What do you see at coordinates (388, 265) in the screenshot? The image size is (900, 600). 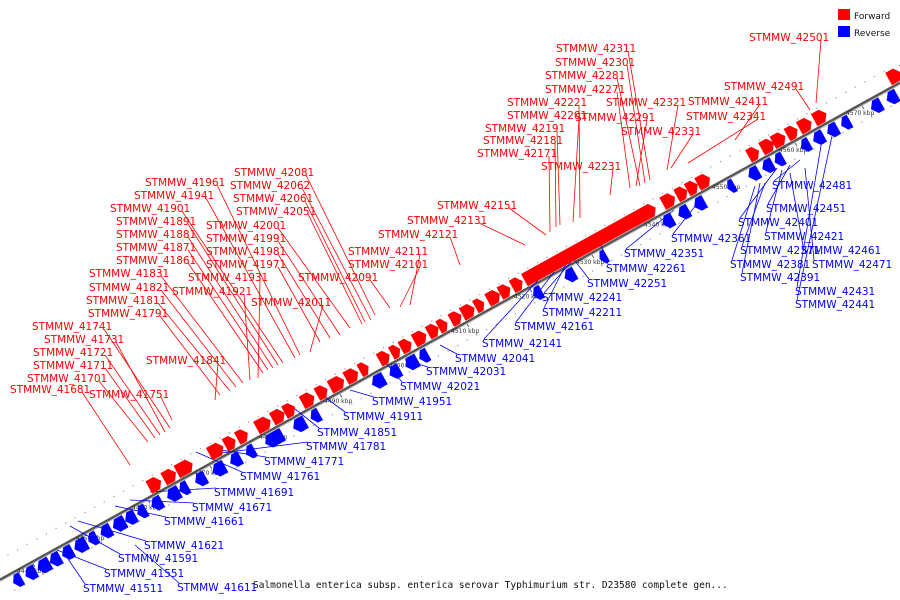 I see `gene-label-forward: STMMW_42101` at bounding box center [388, 265].